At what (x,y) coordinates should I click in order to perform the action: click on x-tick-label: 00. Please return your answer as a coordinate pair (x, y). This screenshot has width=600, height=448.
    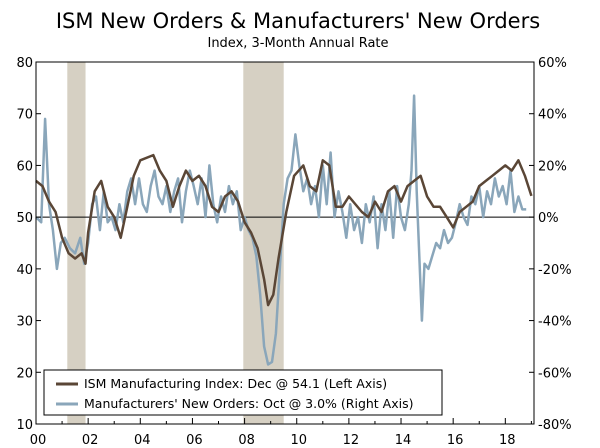
    Looking at the image, I should click on (38, 440).